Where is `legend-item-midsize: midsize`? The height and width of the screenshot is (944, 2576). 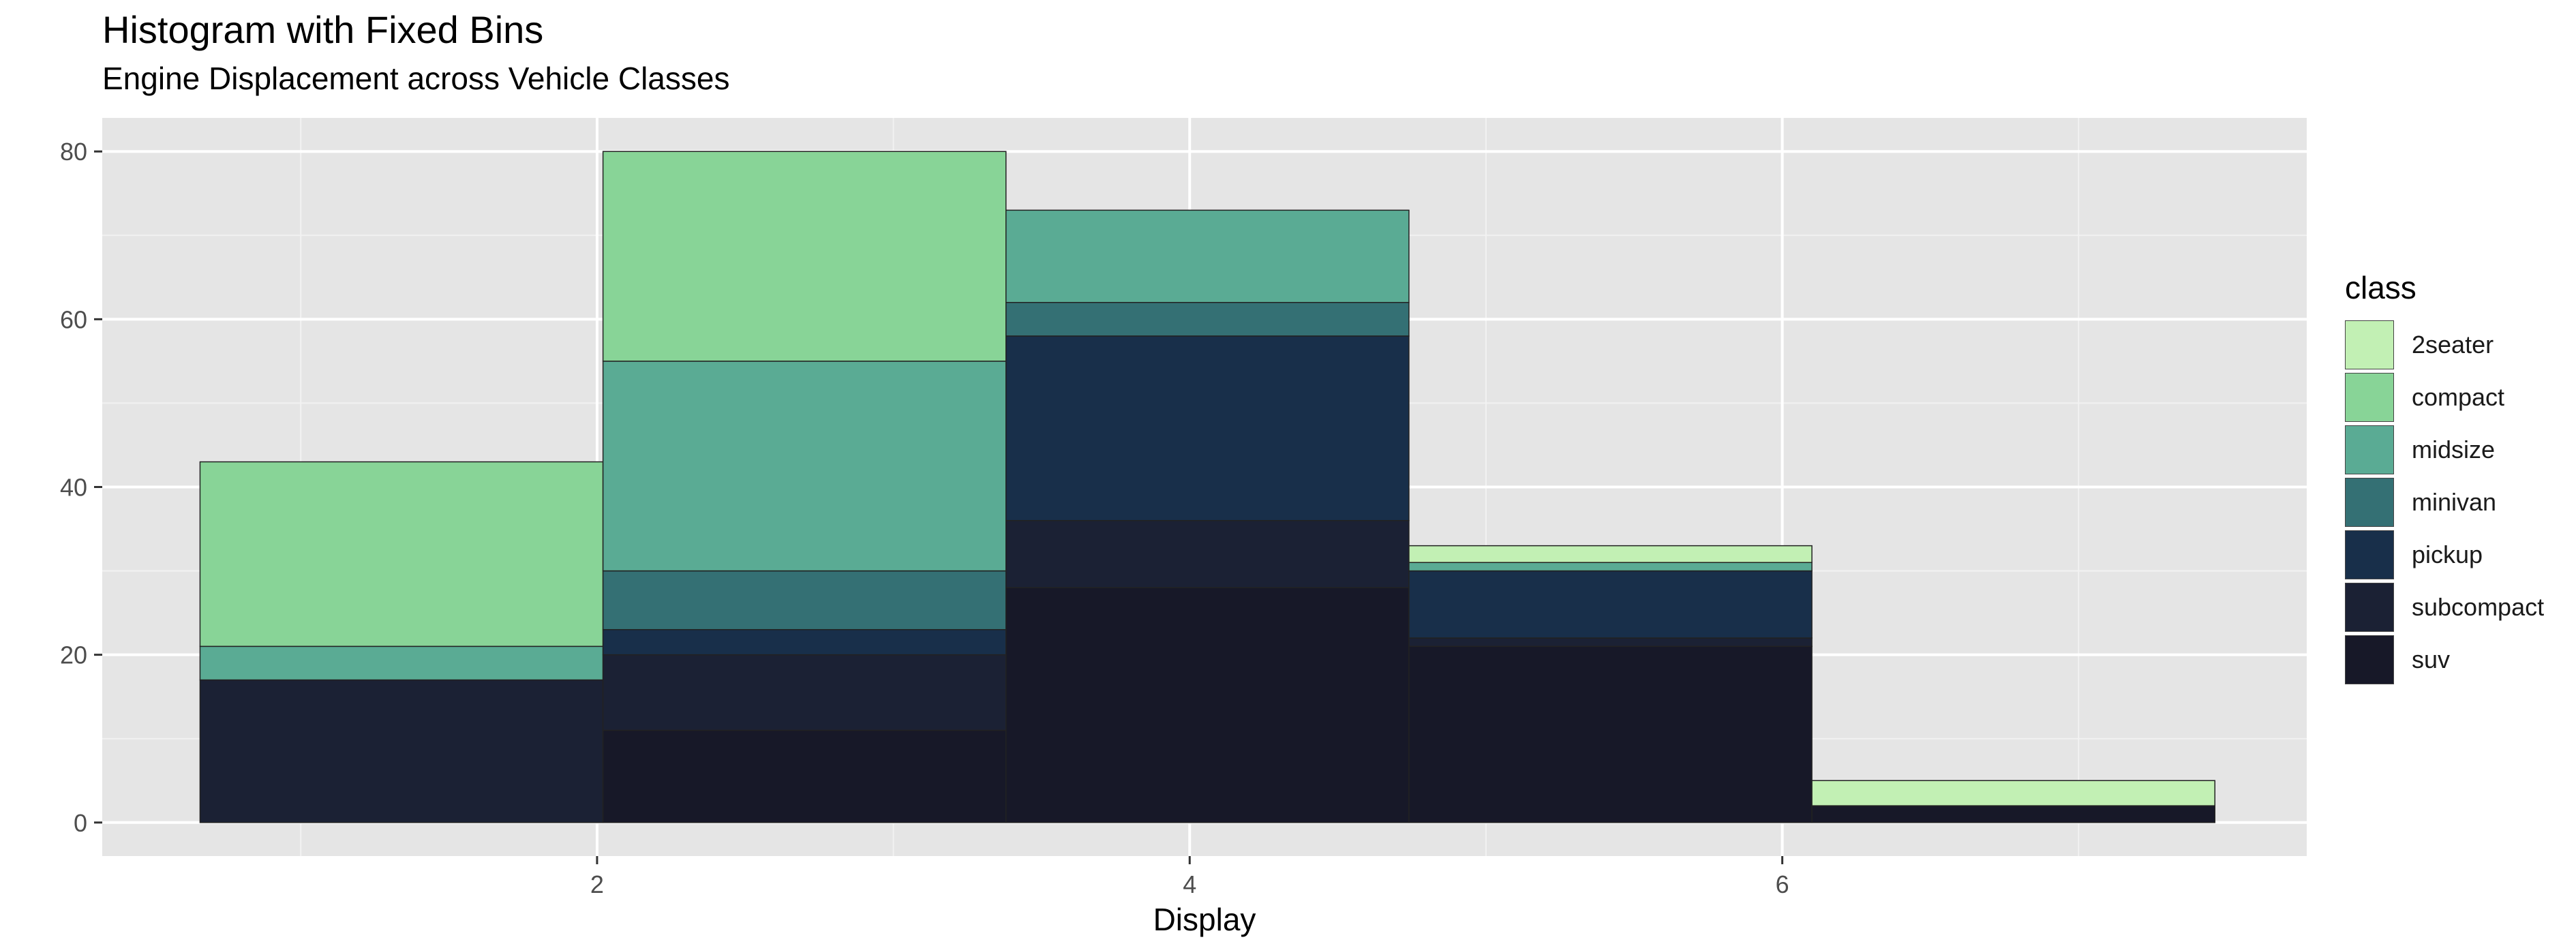 legend-item-midsize: midsize is located at coordinates (2445, 449).